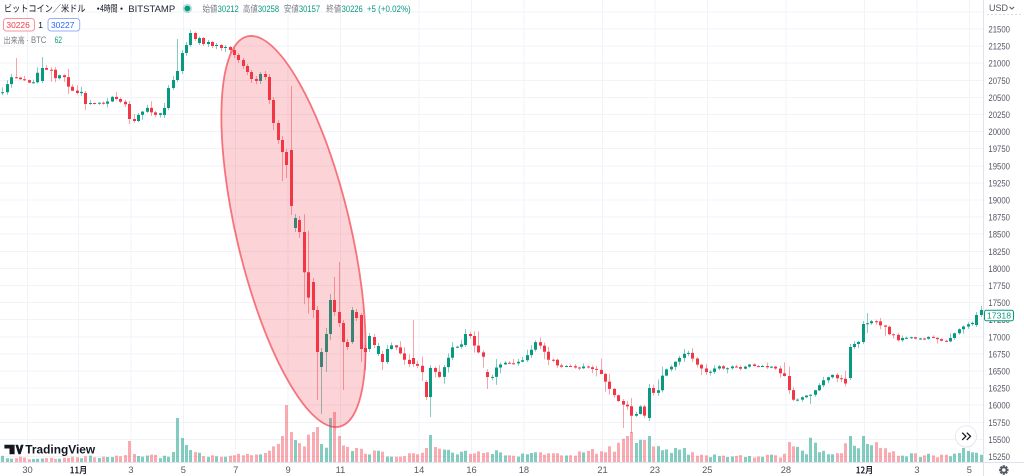 This screenshot has width=1024, height=476. I want to click on svg-text: 16000, so click(999, 406).